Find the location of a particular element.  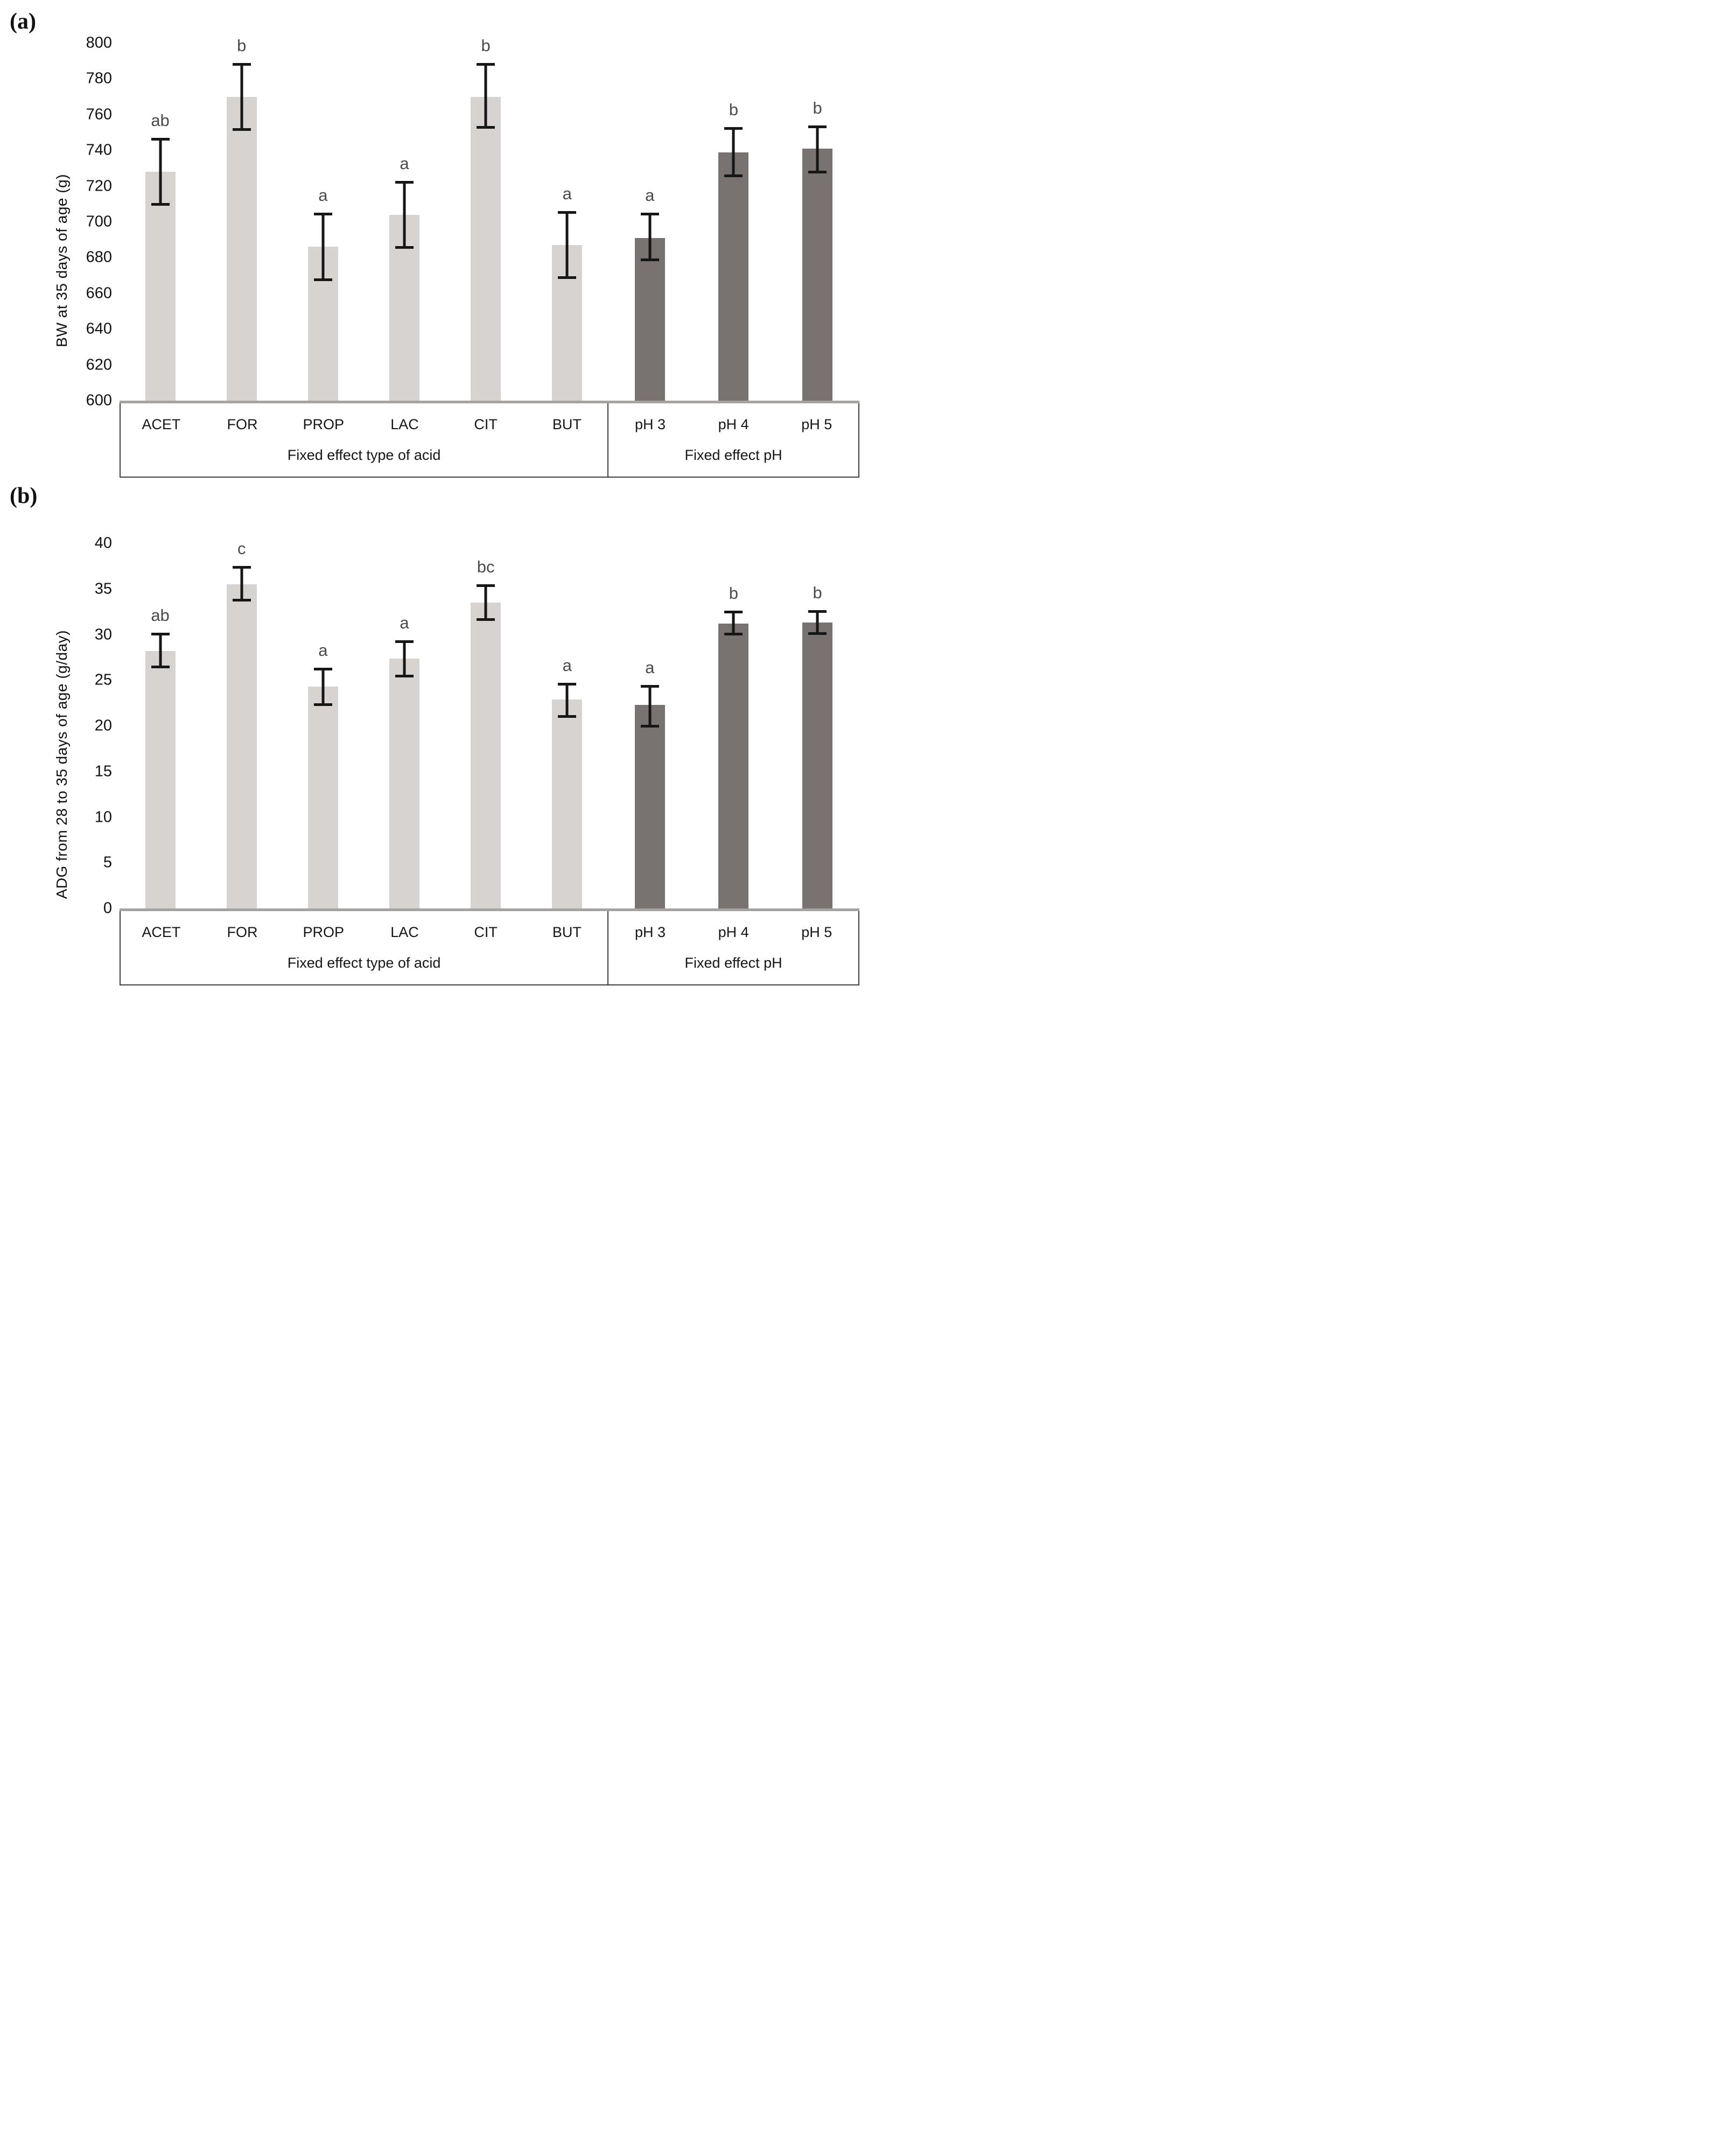

panel-b-category-row-ph: pH 3 pH 4 pH 5 is located at coordinates (733, 933).